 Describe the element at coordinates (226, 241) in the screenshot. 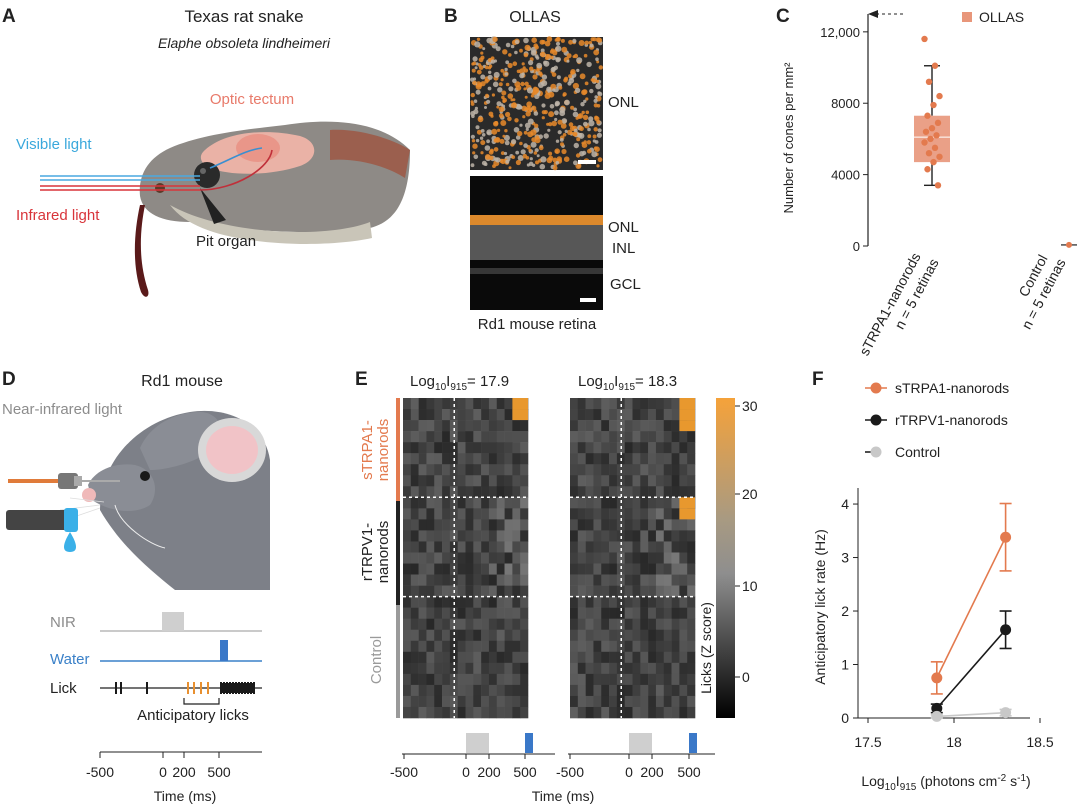

I see `label-pit-organ: Pit organ` at that location.